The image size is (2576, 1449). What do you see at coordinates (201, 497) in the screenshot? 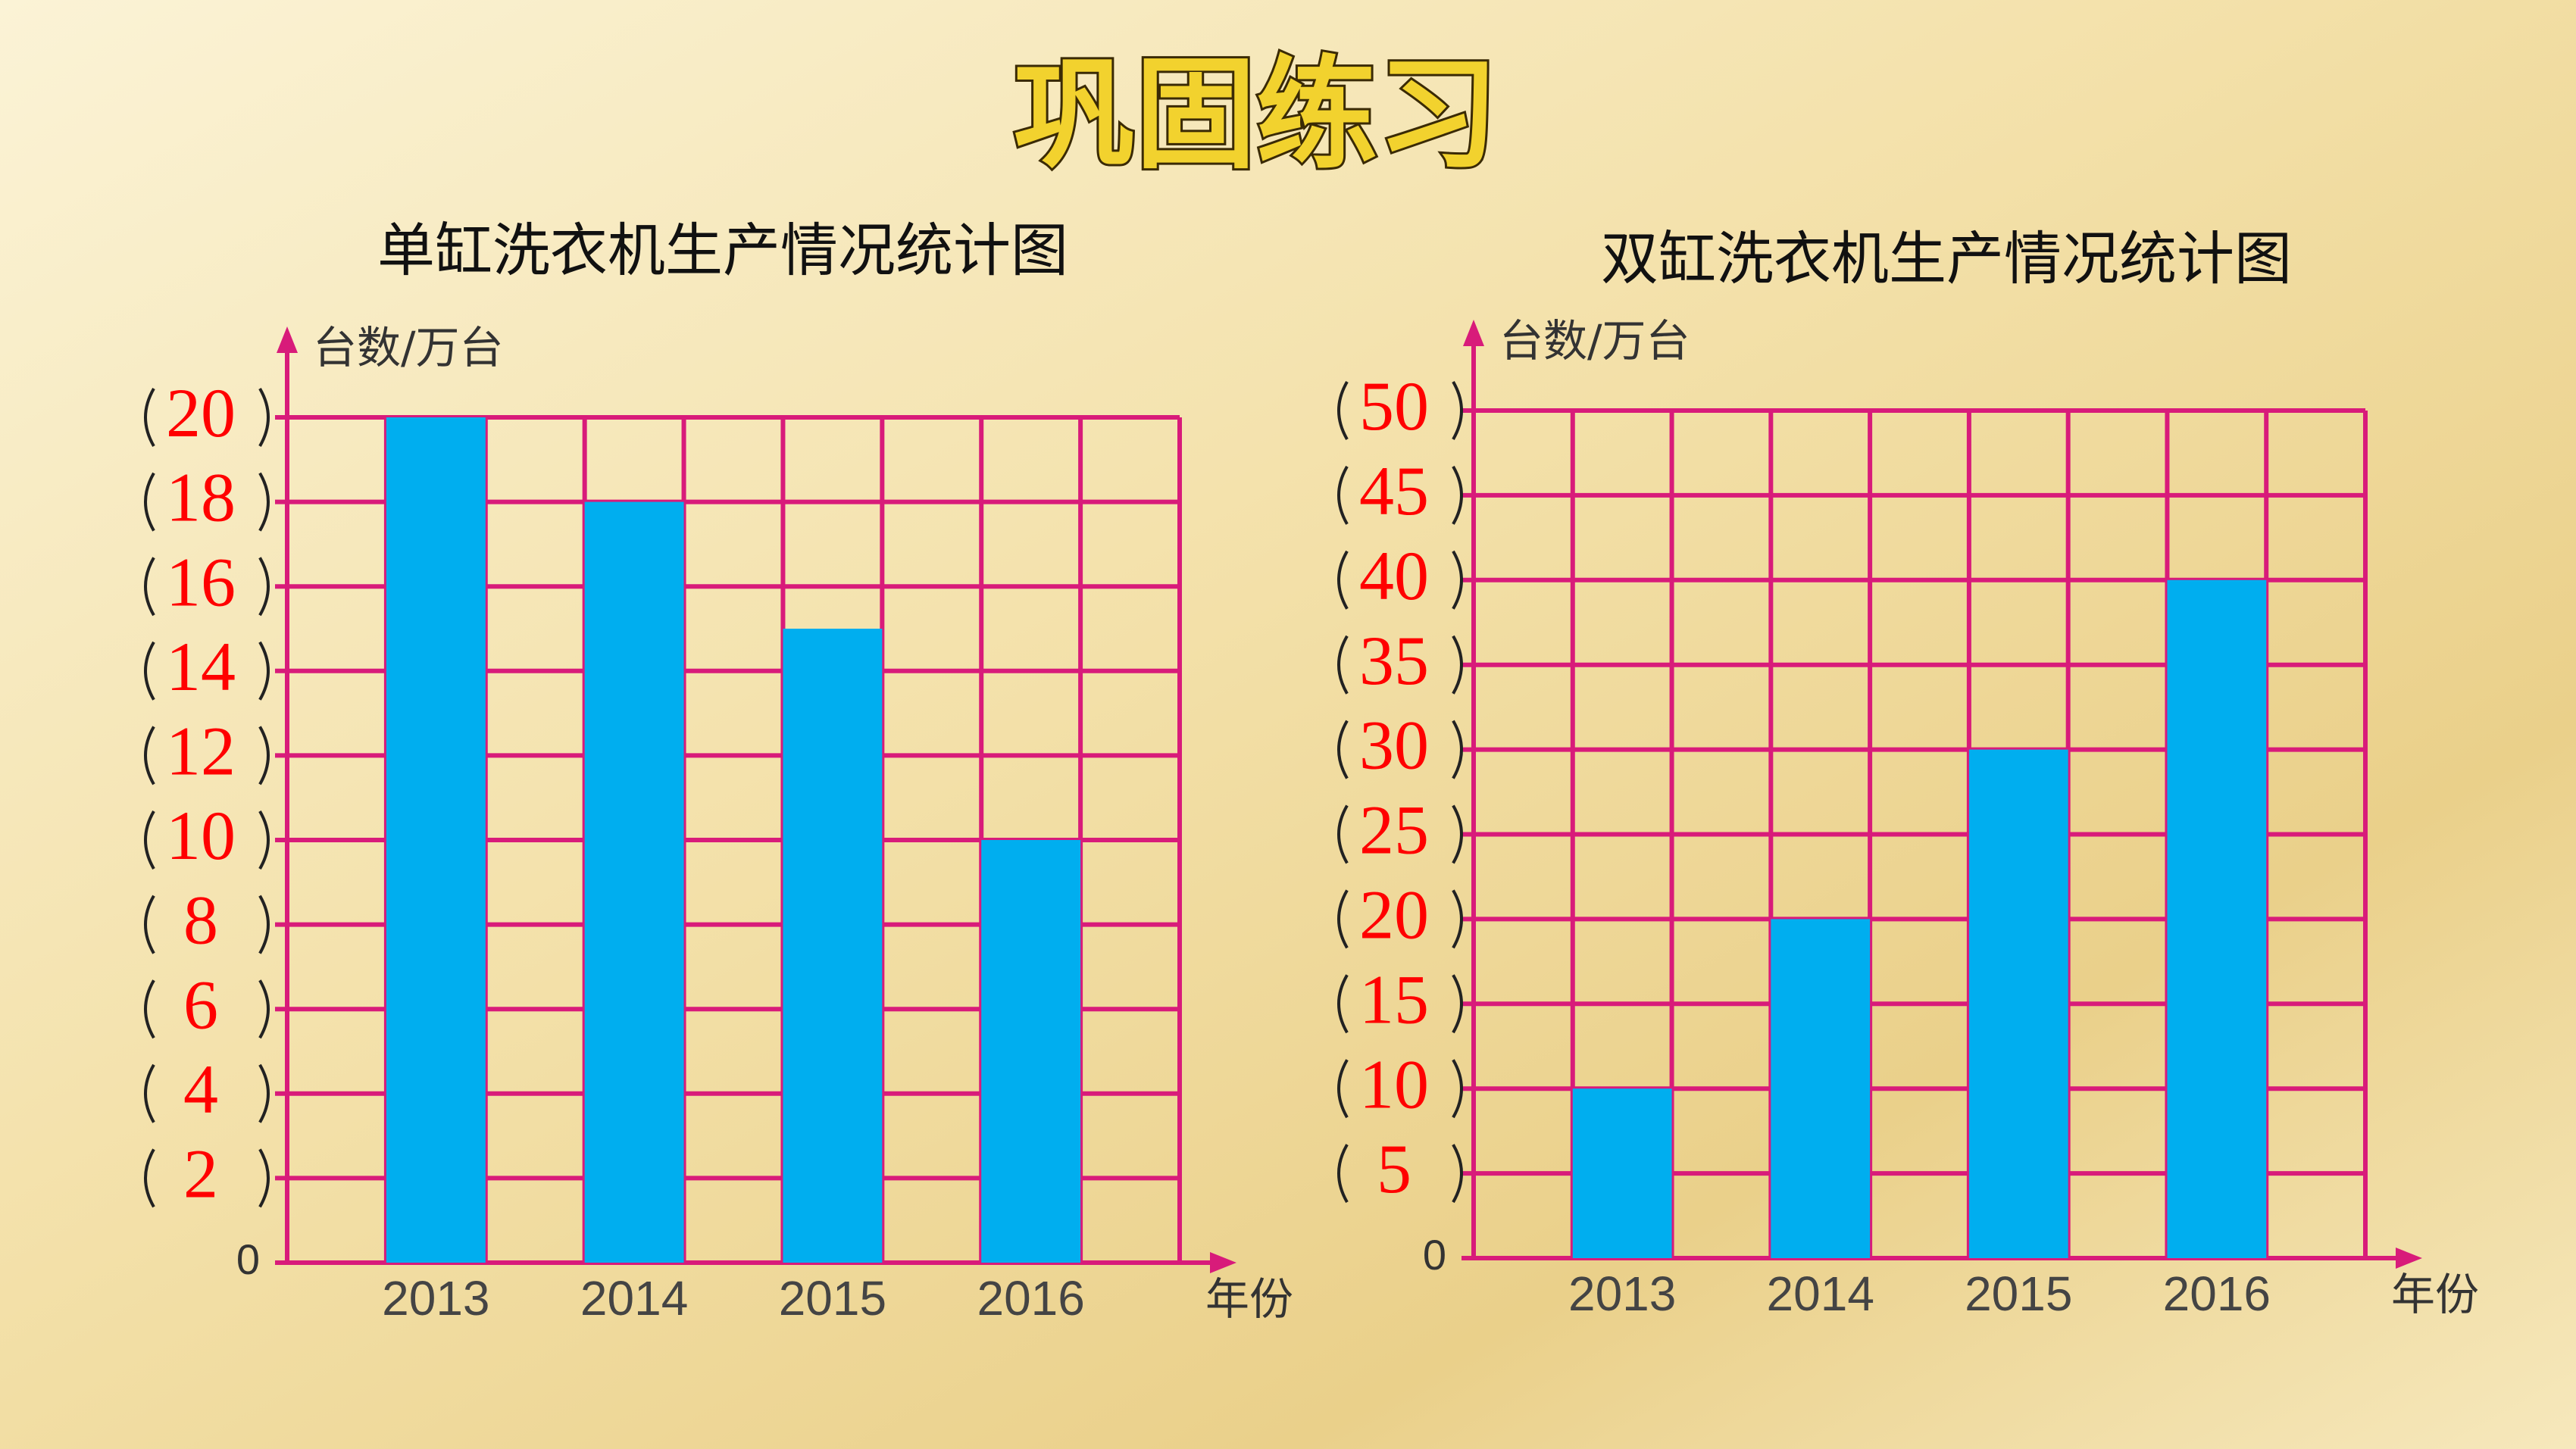
I see `y-tick-label: 18` at bounding box center [201, 497].